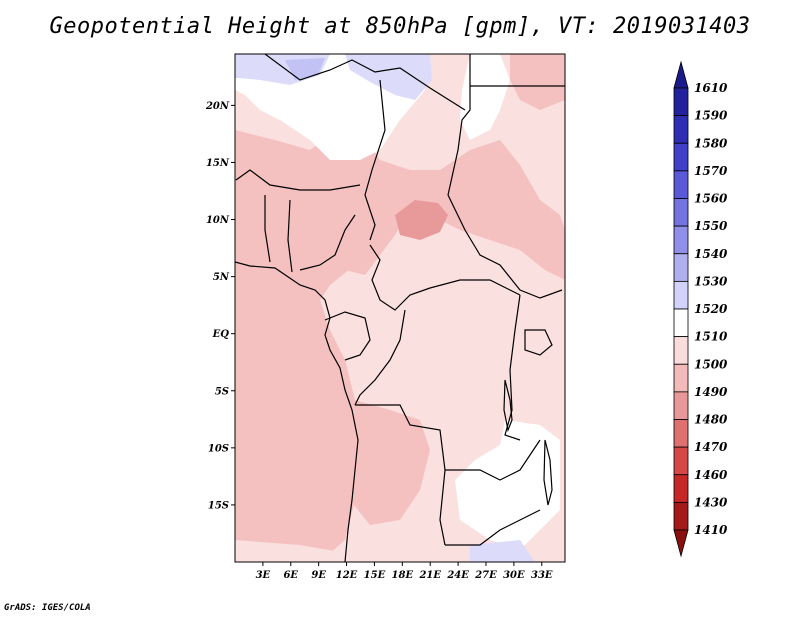 This screenshot has width=800, height=618. What do you see at coordinates (387, 462) in the screenshot?
I see `field-region-angola` at bounding box center [387, 462].